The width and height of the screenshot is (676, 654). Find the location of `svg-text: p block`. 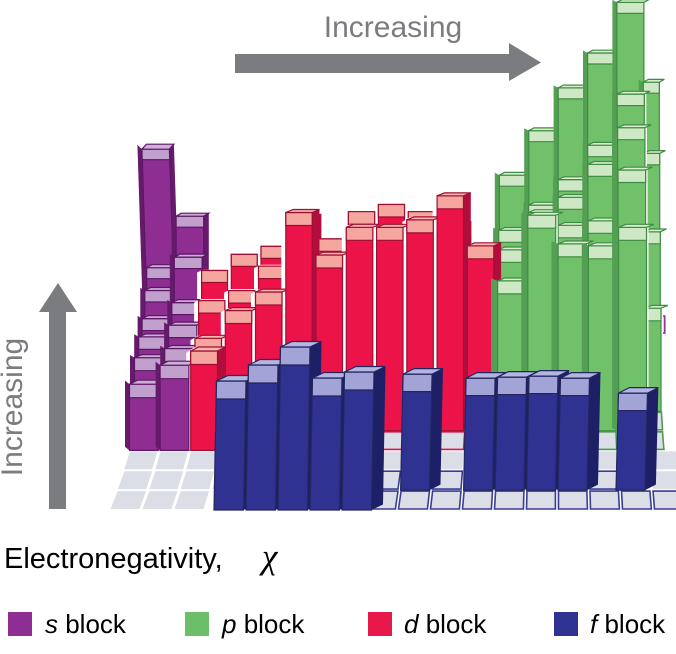

svg-text: p block is located at coordinates (263, 624).